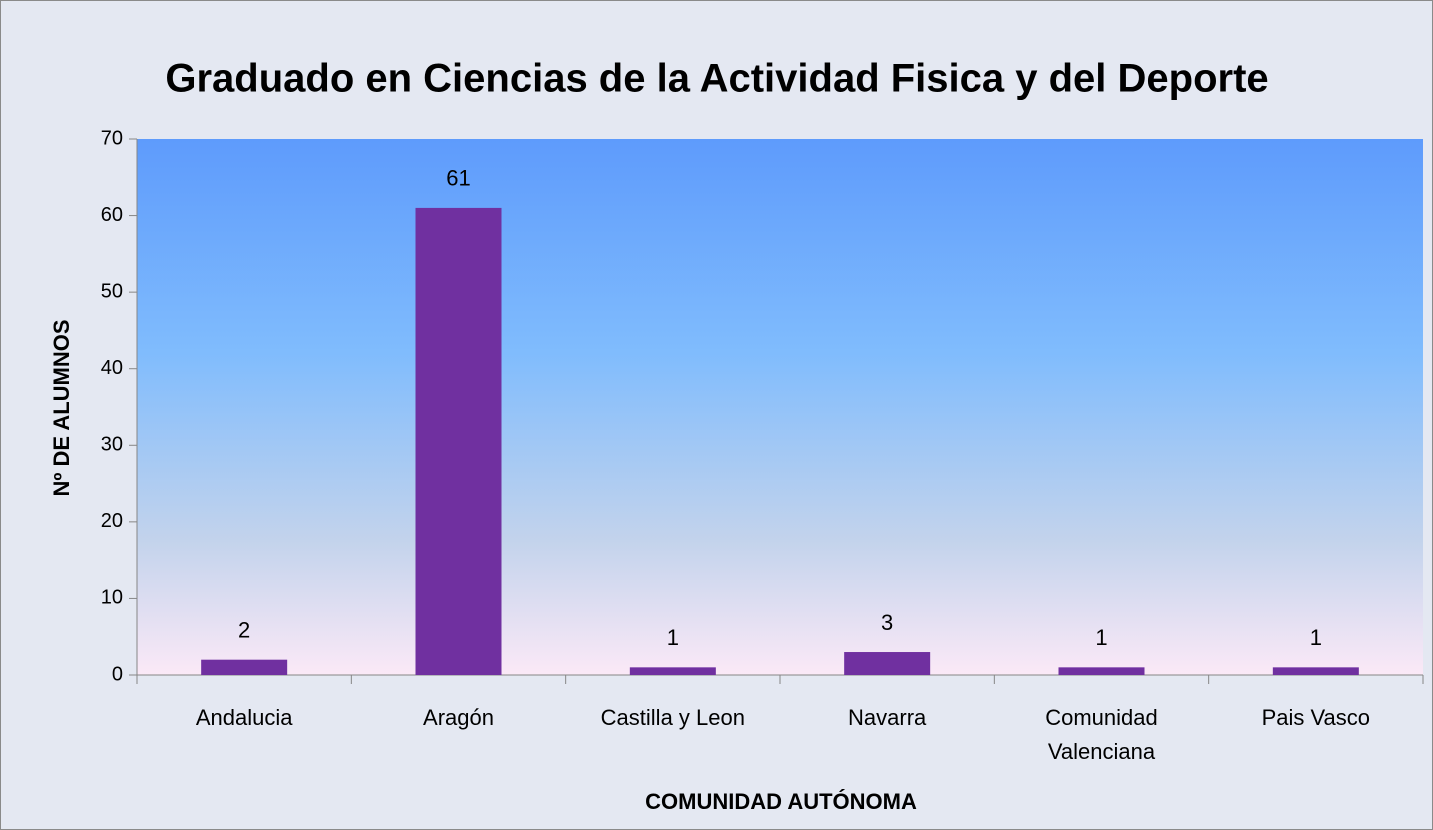 Image resolution: width=1433 pixels, height=830 pixels. Describe the element at coordinates (112, 598) in the screenshot. I see `y-tick-label: 10` at that location.